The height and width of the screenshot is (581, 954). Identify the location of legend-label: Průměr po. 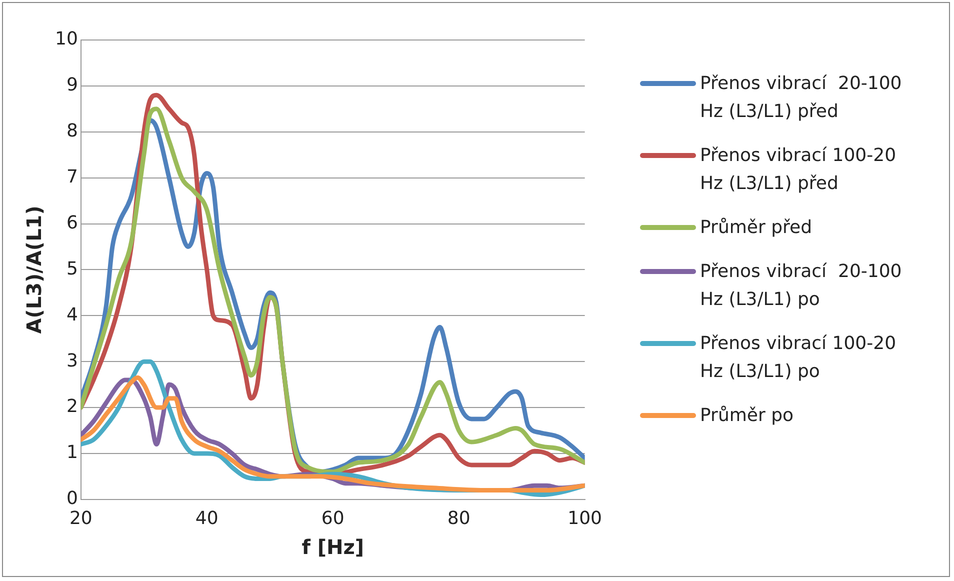
(747, 416).